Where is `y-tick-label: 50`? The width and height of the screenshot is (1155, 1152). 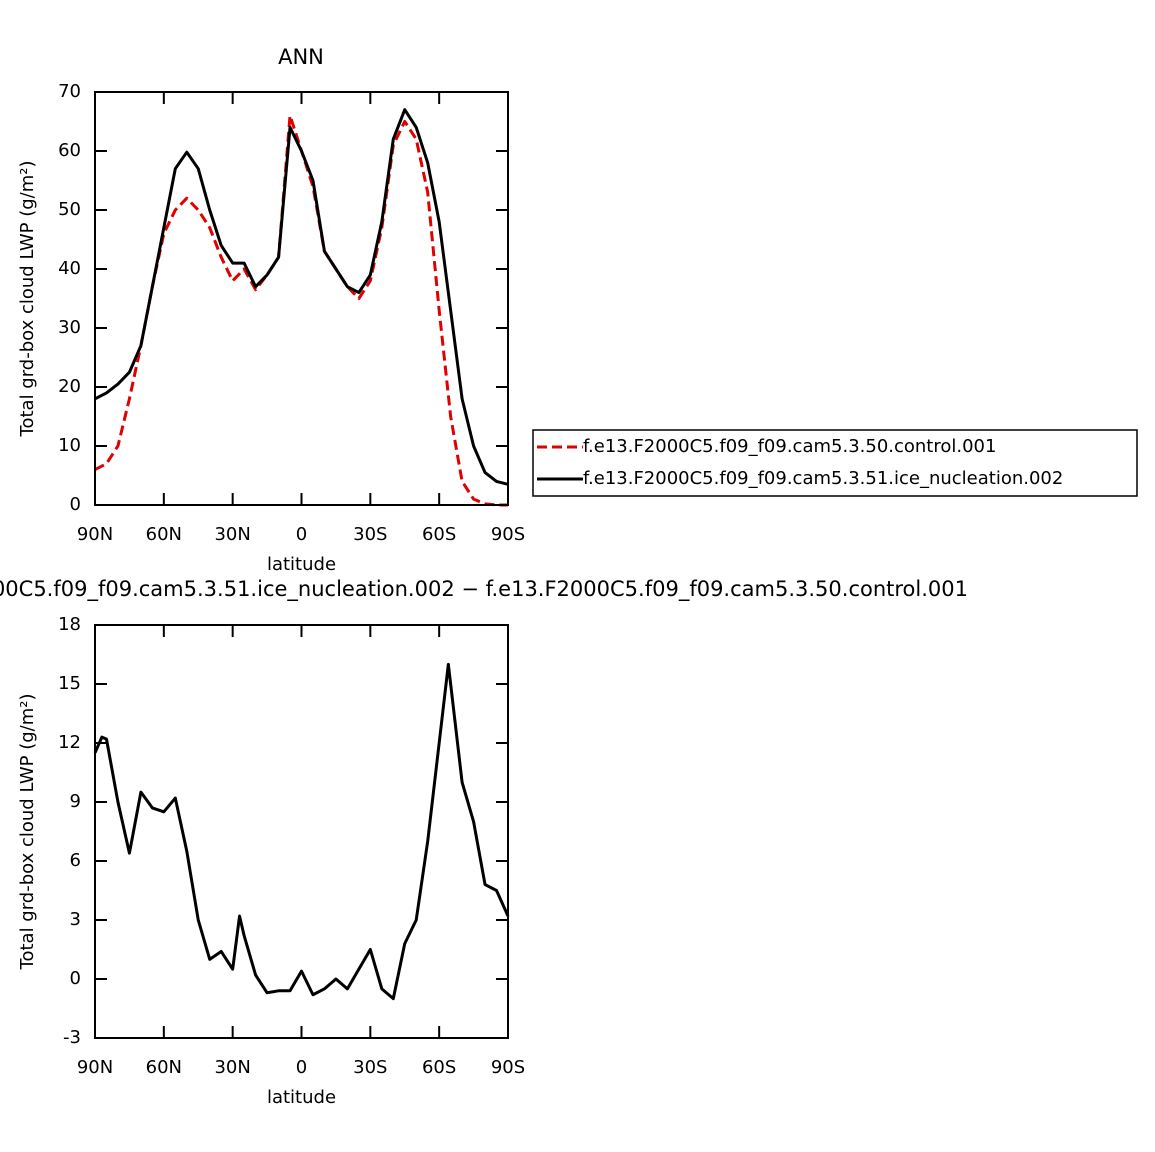 y-tick-label: 50 is located at coordinates (69, 209).